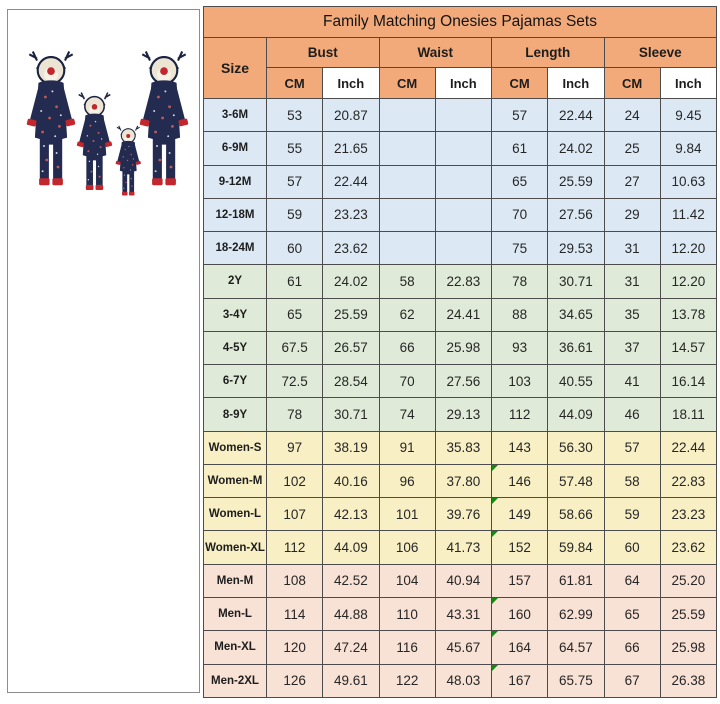  I want to click on sleeve-inch-cell: 23.62, so click(688, 547).